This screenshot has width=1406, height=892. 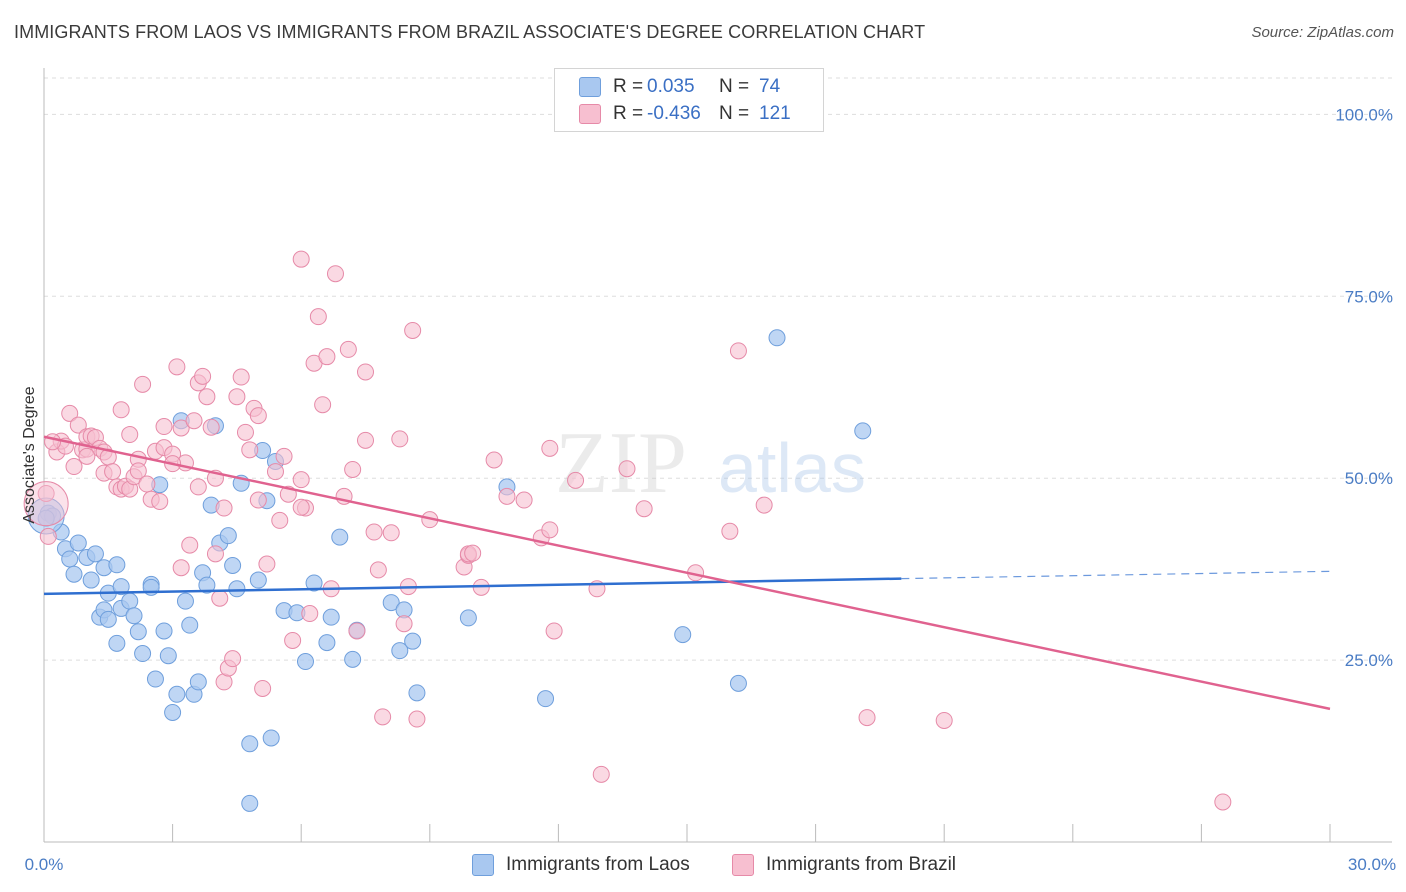 What do you see at coordinates (770, 86) in the screenshot?
I see `legend-n-value: 74` at bounding box center [770, 86].